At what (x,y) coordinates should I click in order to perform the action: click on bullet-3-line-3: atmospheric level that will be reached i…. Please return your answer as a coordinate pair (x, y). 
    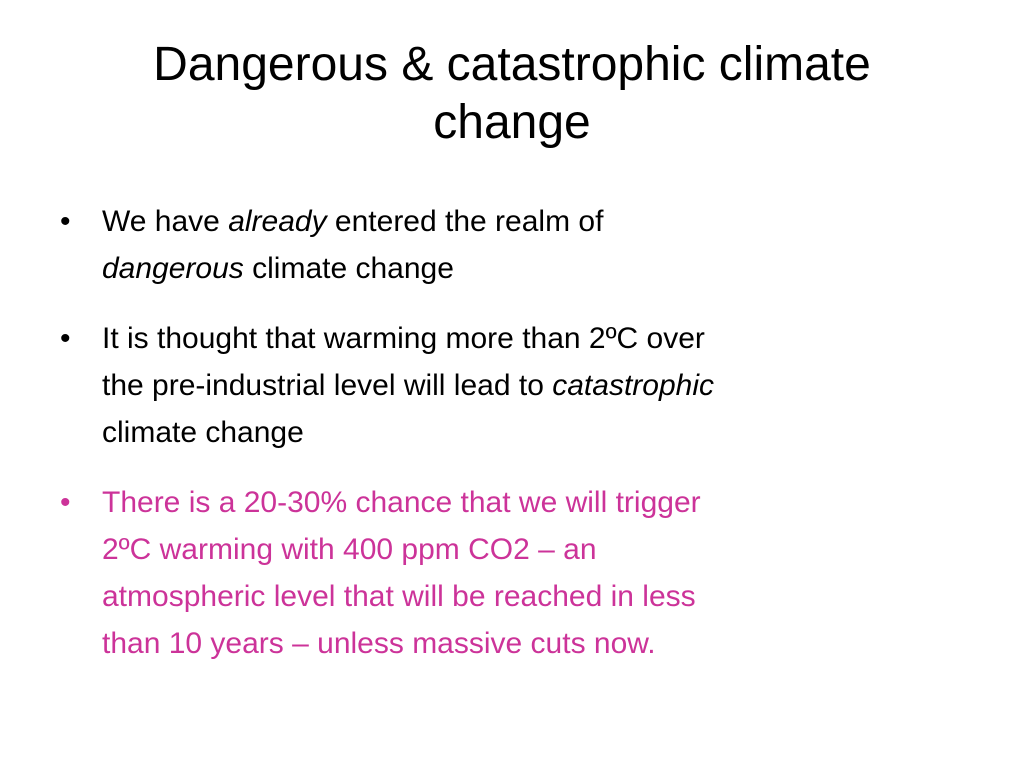
    Looking at the image, I should click on (399, 596).